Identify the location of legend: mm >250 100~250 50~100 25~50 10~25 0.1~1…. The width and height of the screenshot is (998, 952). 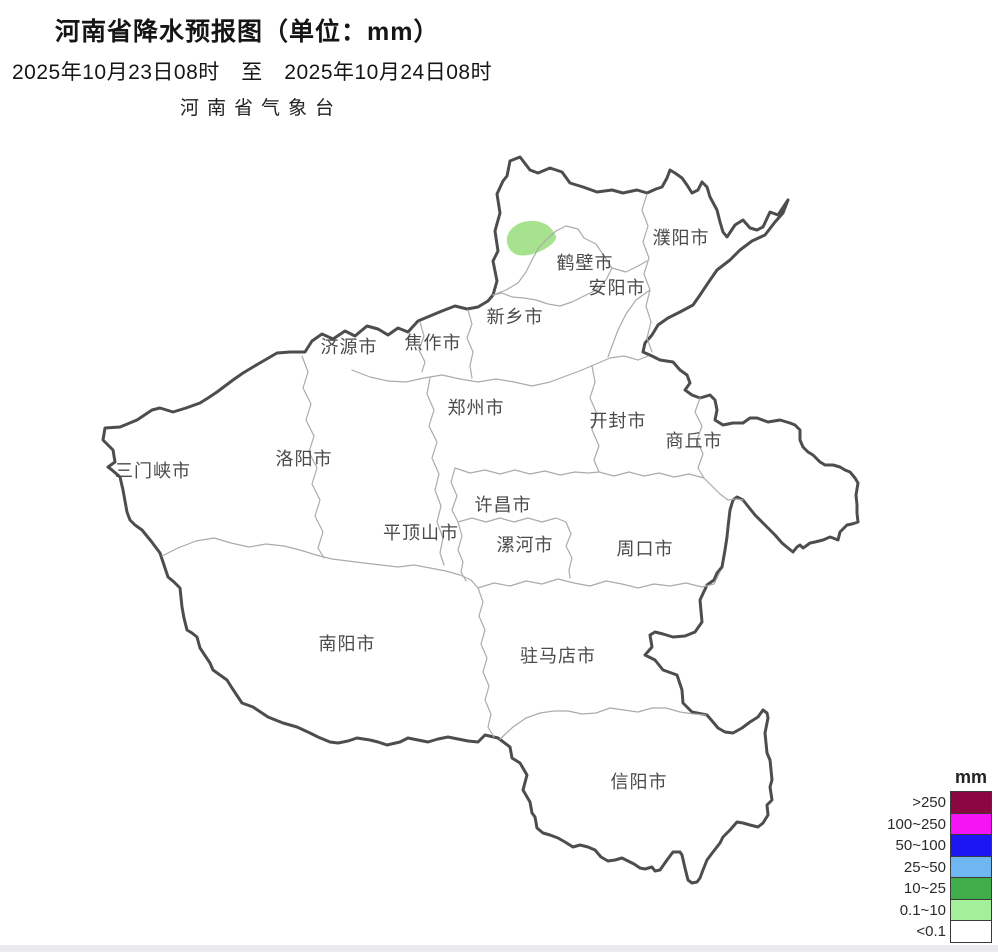
(933, 854).